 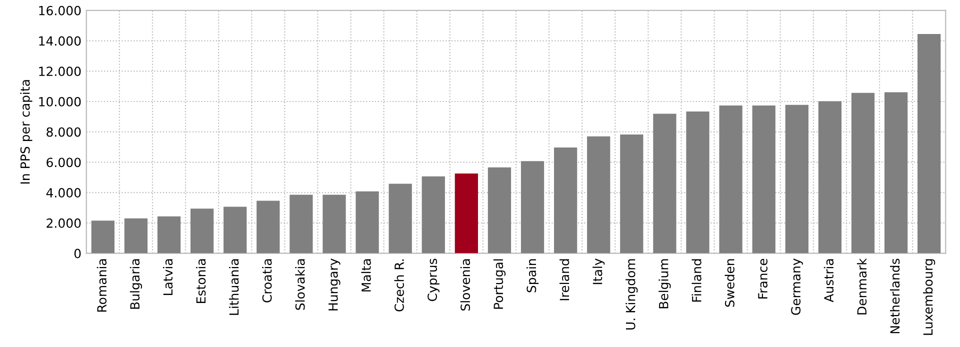 I want to click on x-tick-label: Spain, so click(x=532, y=275).